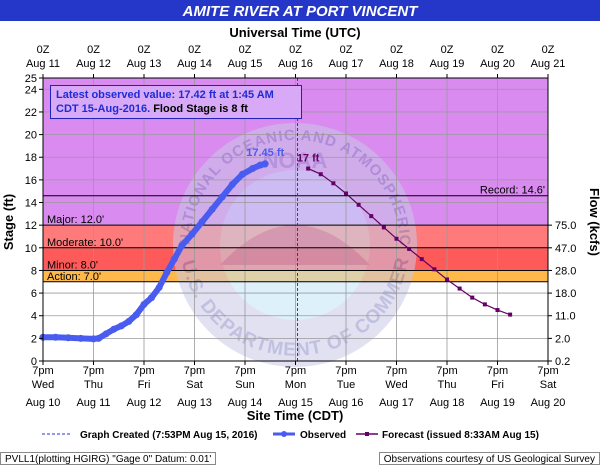 Image resolution: width=600 pixels, height=466 pixels. What do you see at coordinates (75, 220) in the screenshot?
I see `category-label-major: Major: 12.0'` at bounding box center [75, 220].